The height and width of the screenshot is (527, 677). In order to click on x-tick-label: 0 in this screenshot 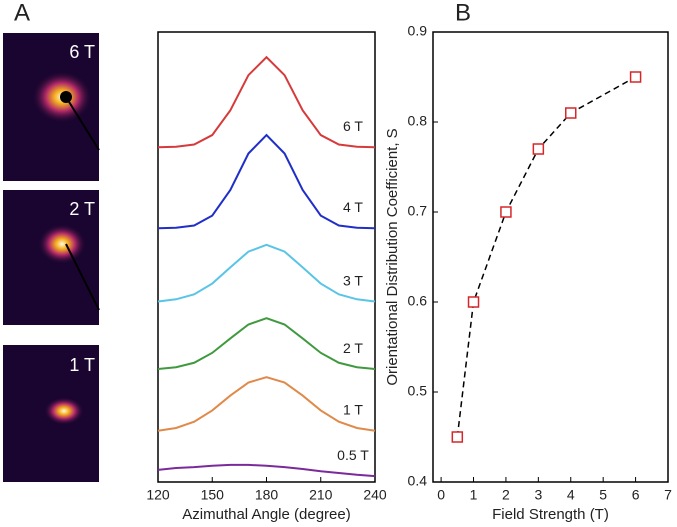, I will do `click(441, 495)`.